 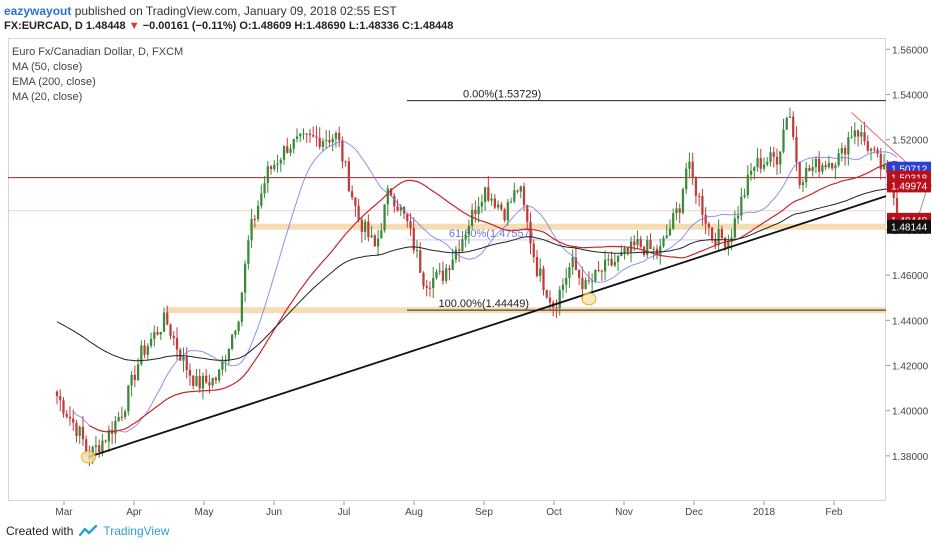 What do you see at coordinates (414, 512) in the screenshot?
I see `x-axis-label: Aug` at bounding box center [414, 512].